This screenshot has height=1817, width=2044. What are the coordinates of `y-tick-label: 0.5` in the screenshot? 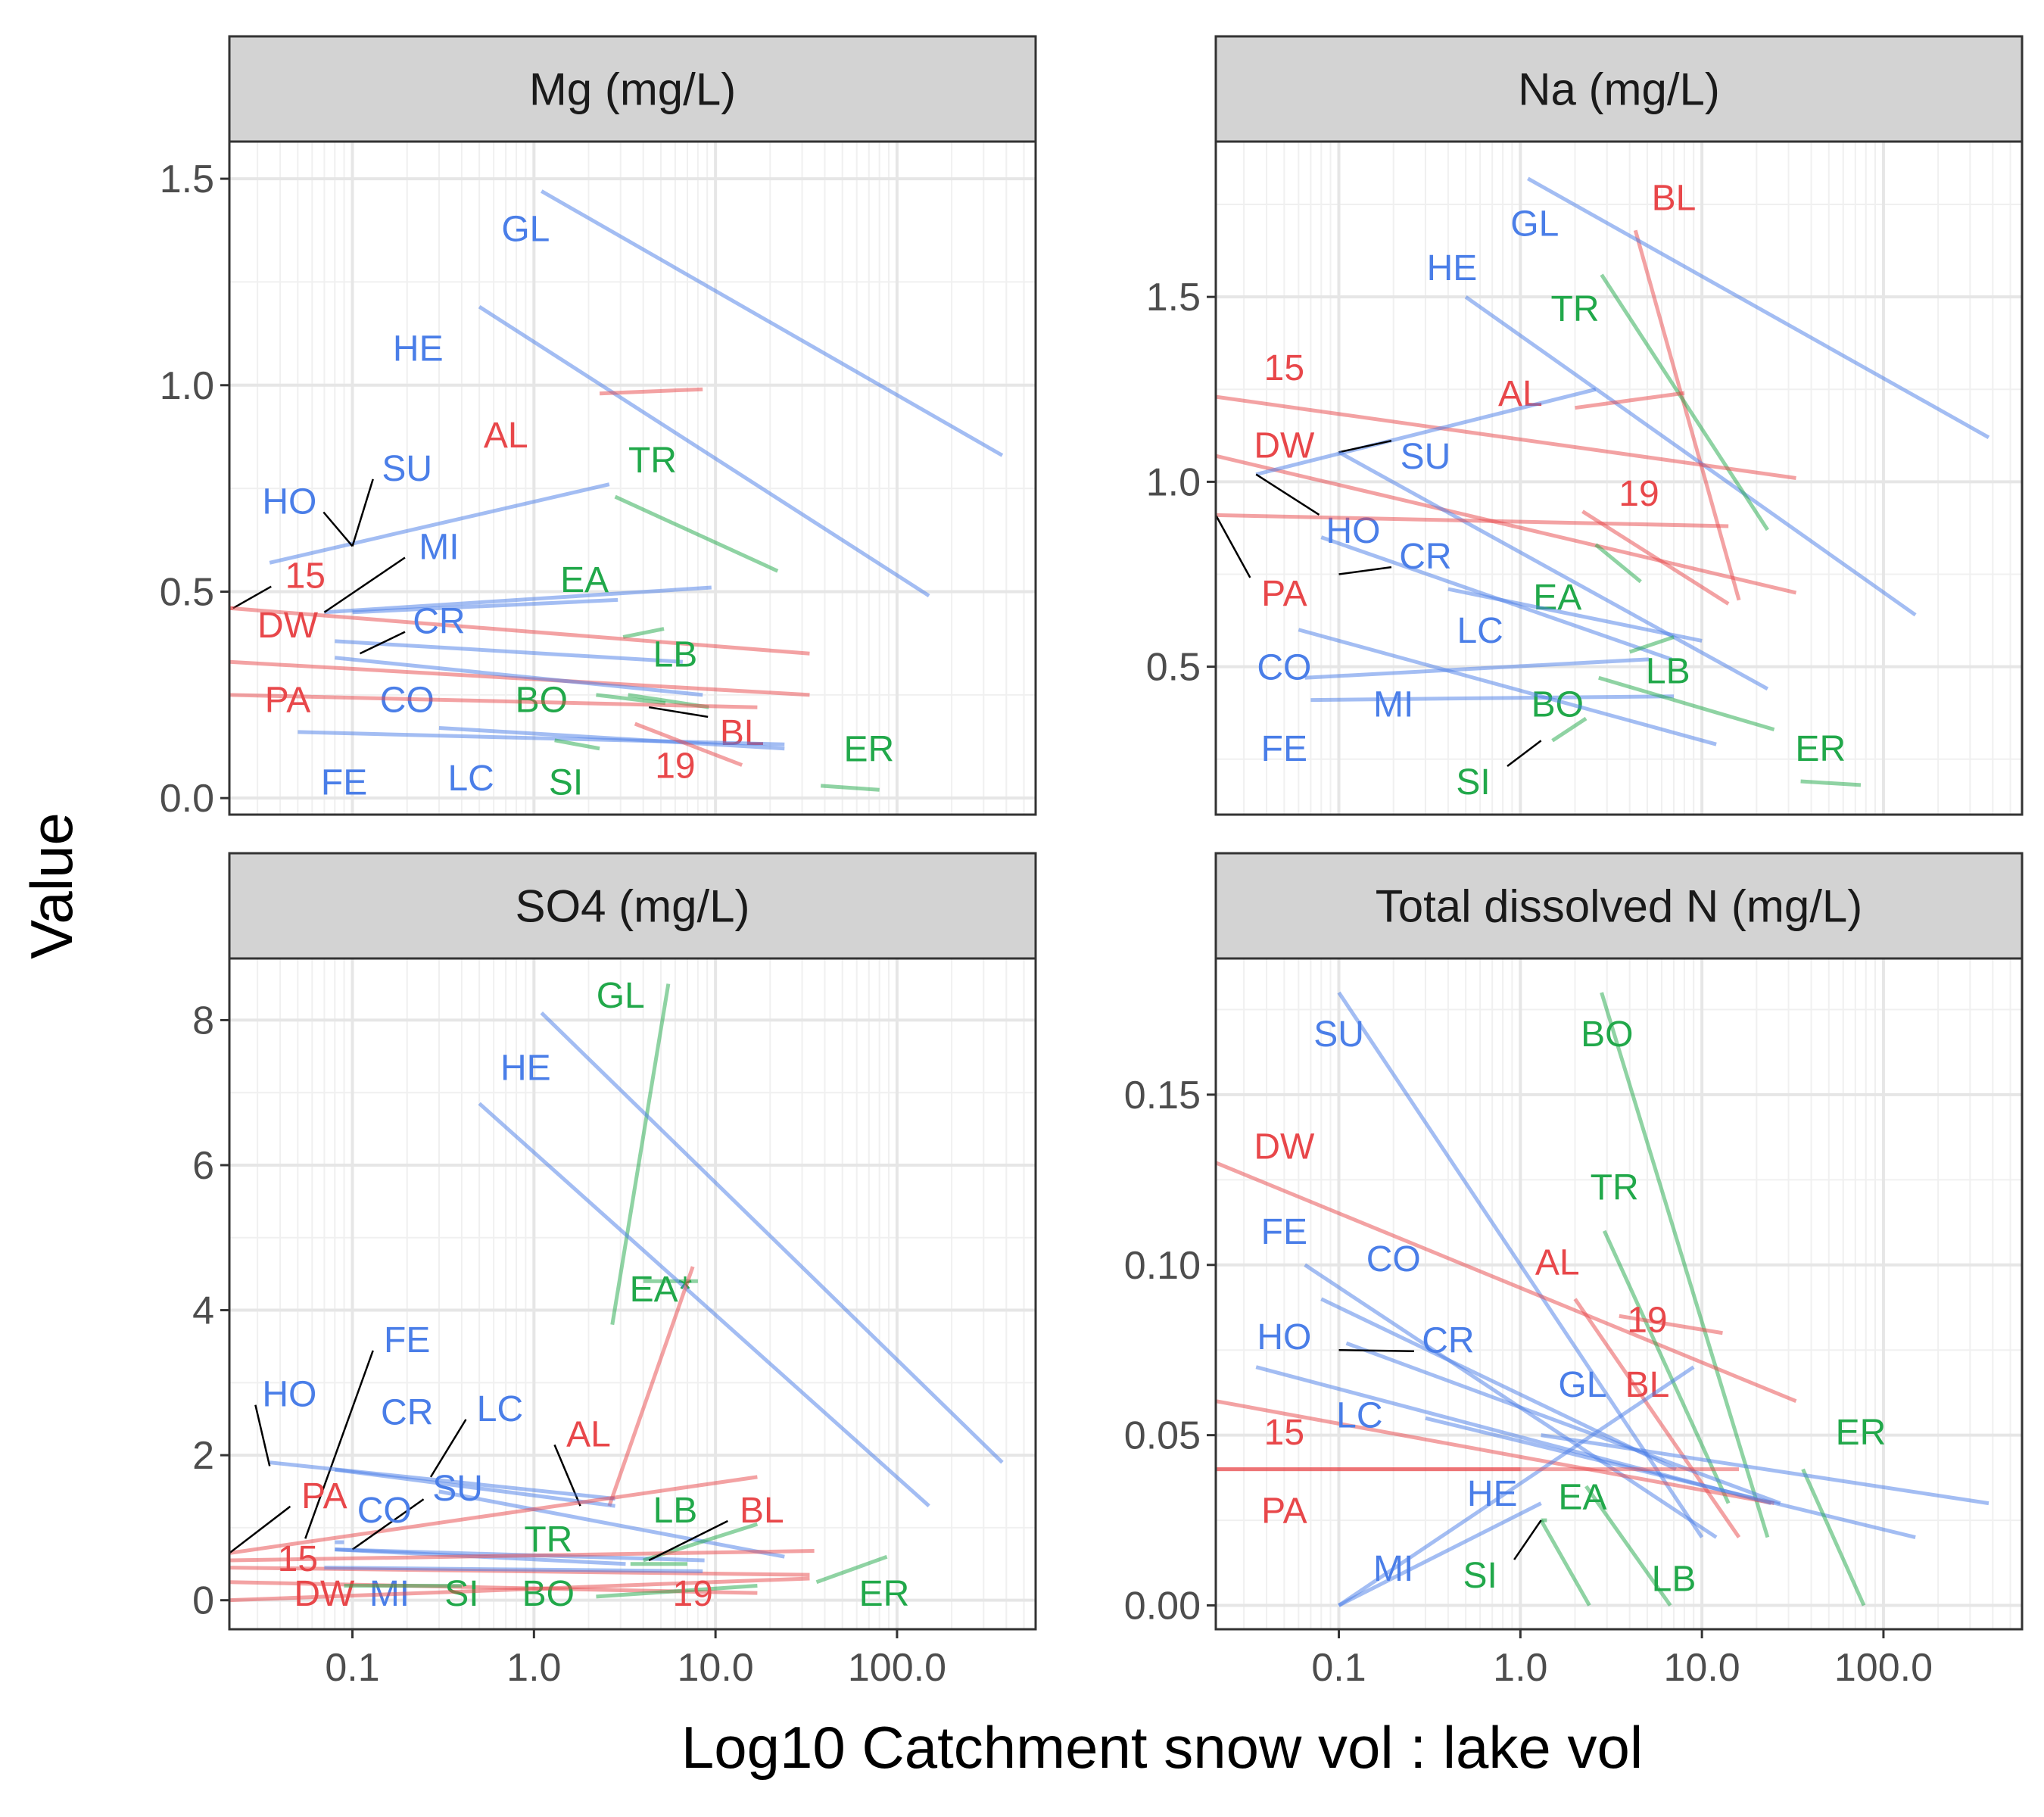 It's located at (187, 592).